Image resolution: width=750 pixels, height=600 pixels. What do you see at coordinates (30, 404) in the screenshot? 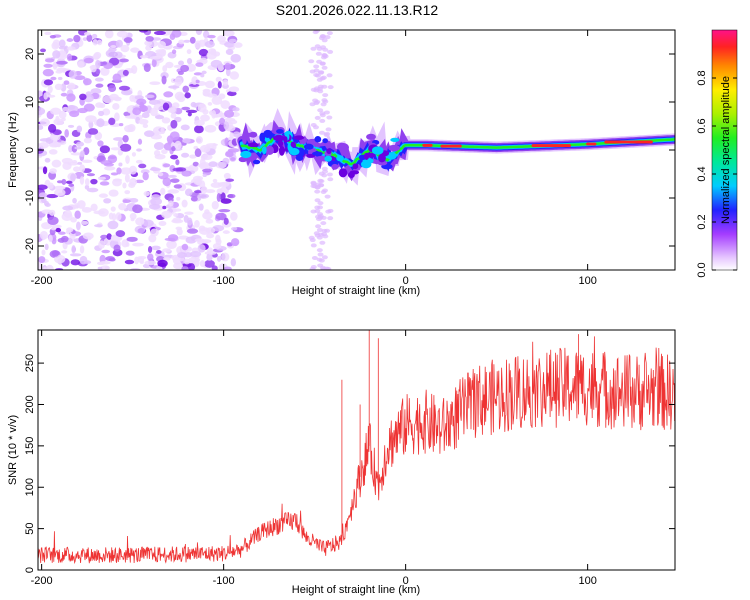
I see `y-tick-label: 200` at bounding box center [30, 404].